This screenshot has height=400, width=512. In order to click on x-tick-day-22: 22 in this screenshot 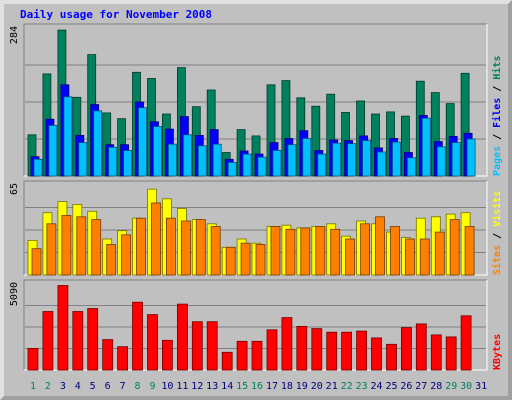, I will do `click(347, 386)`.